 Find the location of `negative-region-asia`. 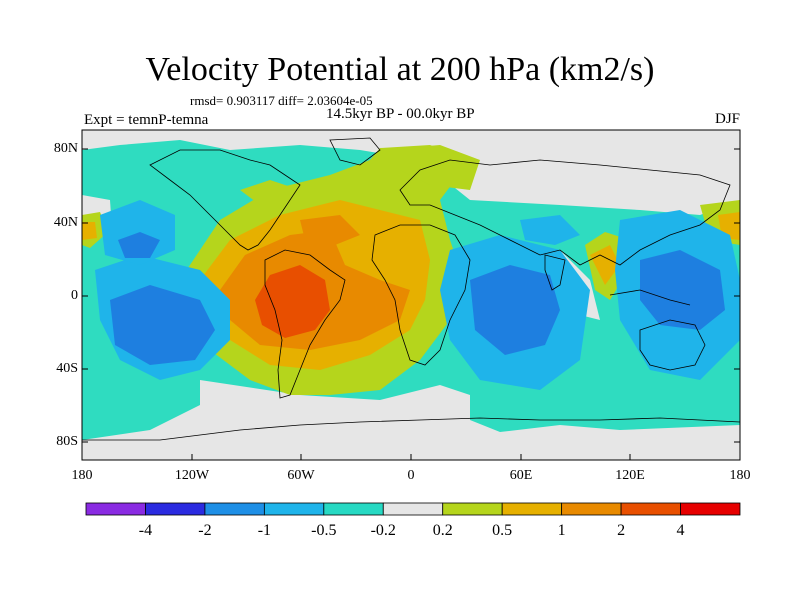

negative-region-asia is located at coordinates (550, 230).